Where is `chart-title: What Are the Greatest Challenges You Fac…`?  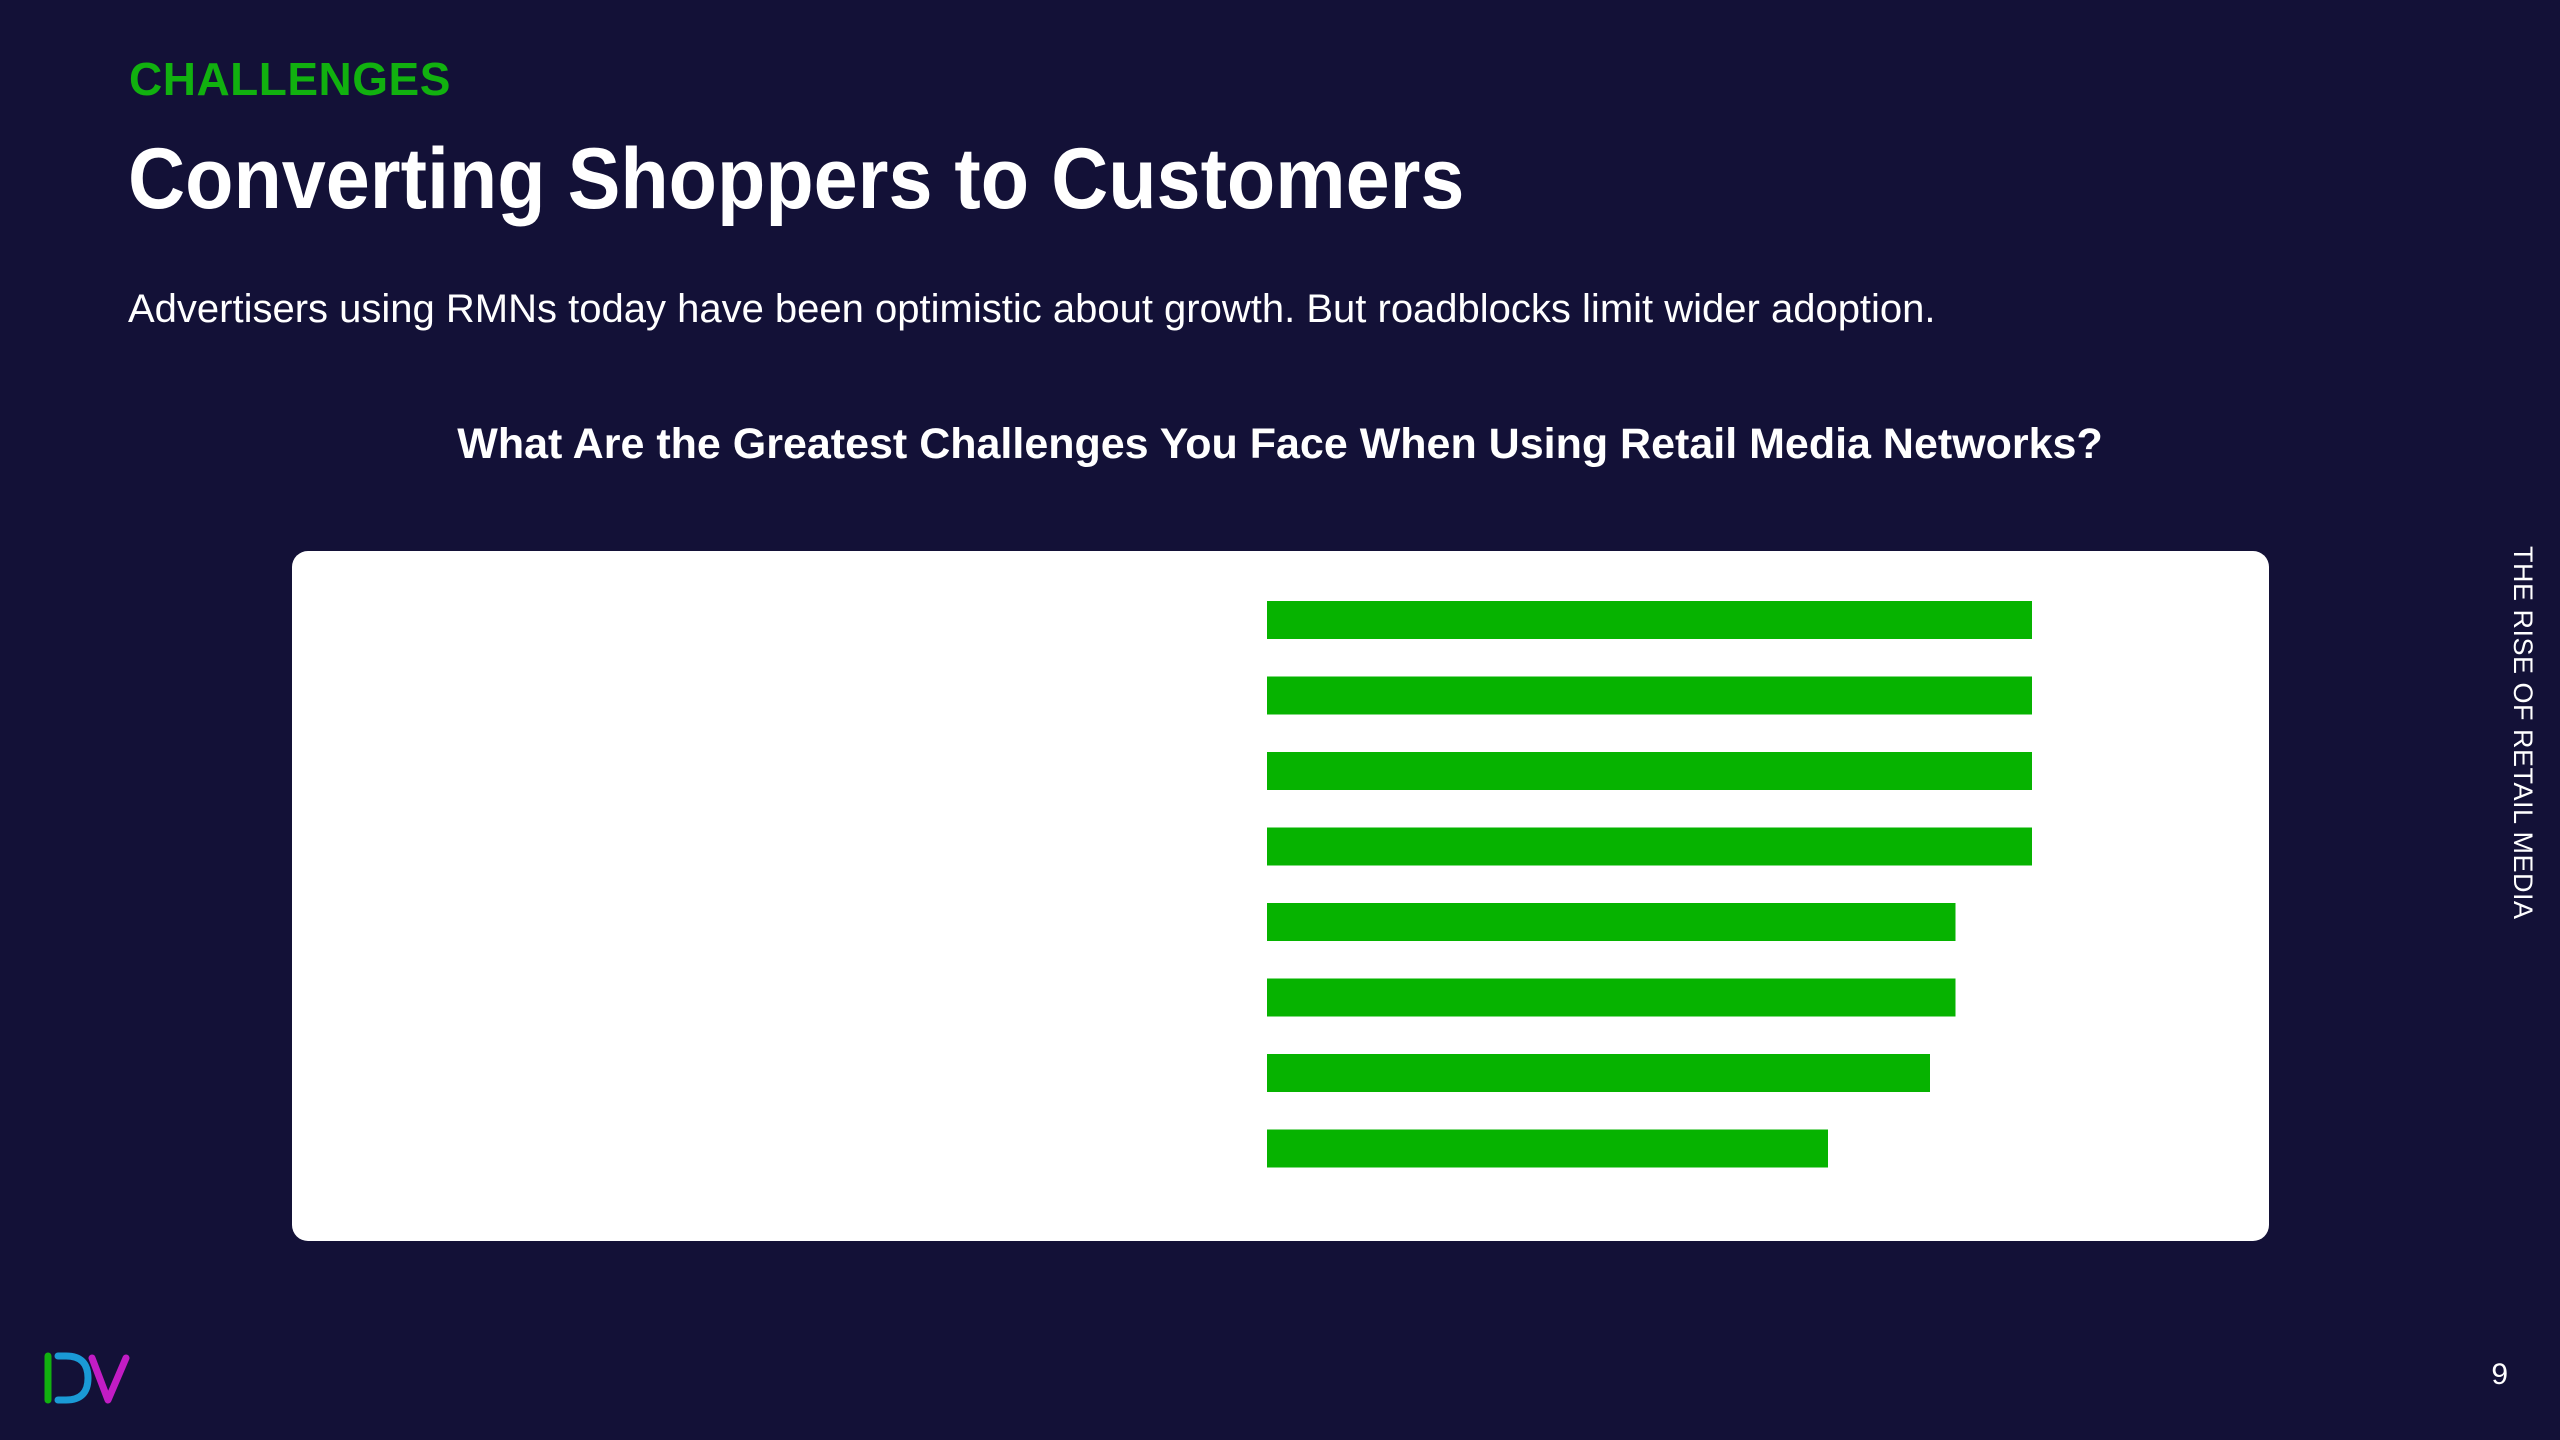
chart-title: What Are the Greatest Challenges You Fac… is located at coordinates (1280, 444).